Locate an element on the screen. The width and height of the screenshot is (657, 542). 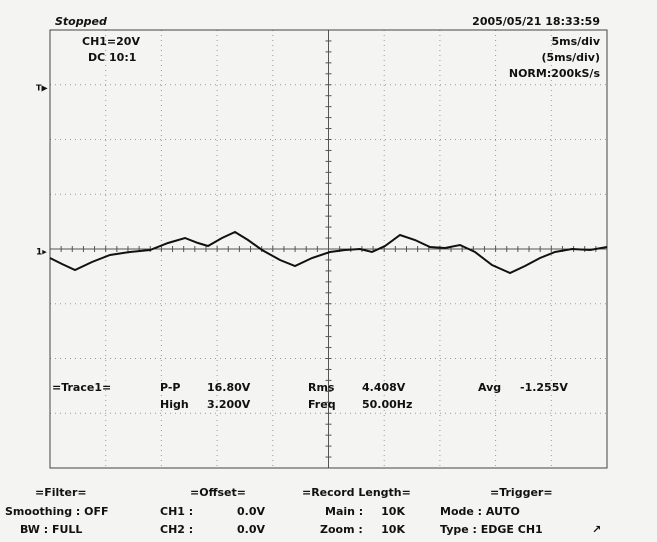
record-title: =Record Length= is located at coordinates (356, 492).